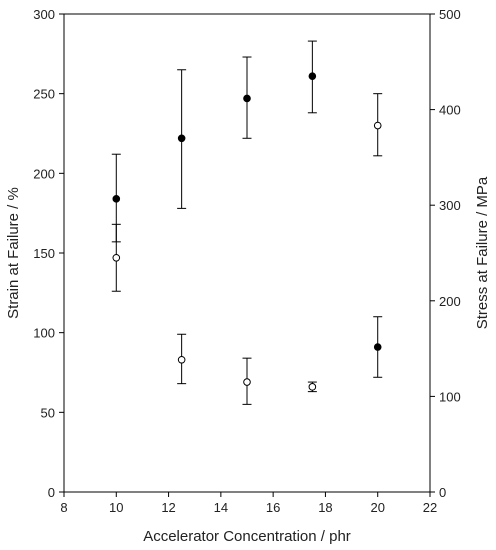 This screenshot has width=496, height=550. Describe the element at coordinates (248, 503) in the screenshot. I see `x-axis-ticks: 8 10 12 14 16 18 20 22` at that location.